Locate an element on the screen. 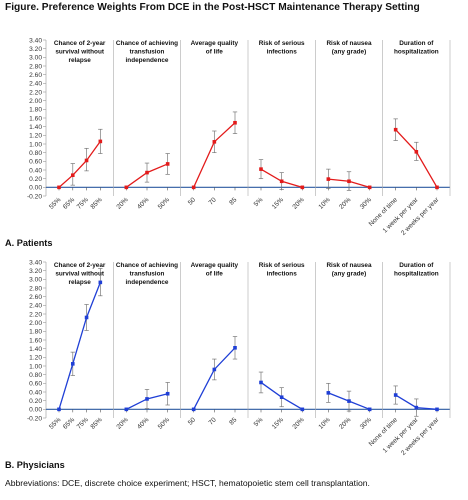 This screenshot has height=500, width=468. x-tick-label: 40% is located at coordinates (143, 203).